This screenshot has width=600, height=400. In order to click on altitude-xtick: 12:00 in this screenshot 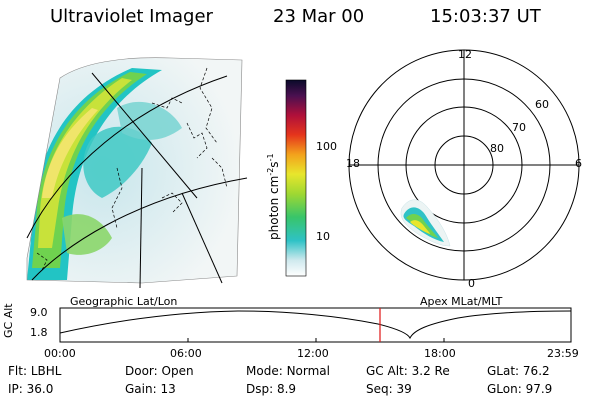, I will do `click(313, 353)`.